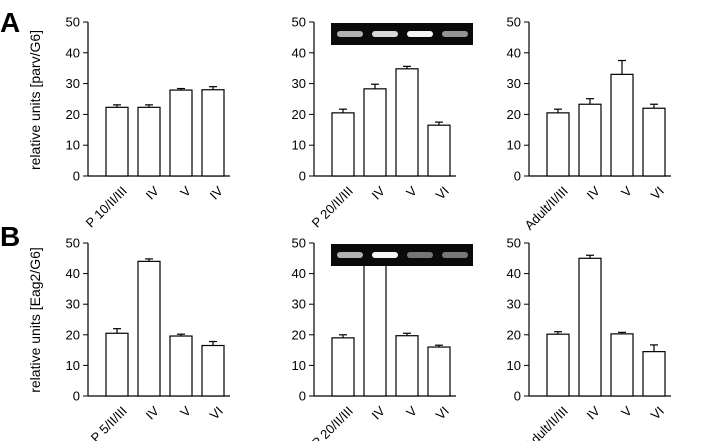 Image resolution: width=720 pixels, height=441 pixels. I want to click on category-label: P 5/II/III, so click(109, 422).